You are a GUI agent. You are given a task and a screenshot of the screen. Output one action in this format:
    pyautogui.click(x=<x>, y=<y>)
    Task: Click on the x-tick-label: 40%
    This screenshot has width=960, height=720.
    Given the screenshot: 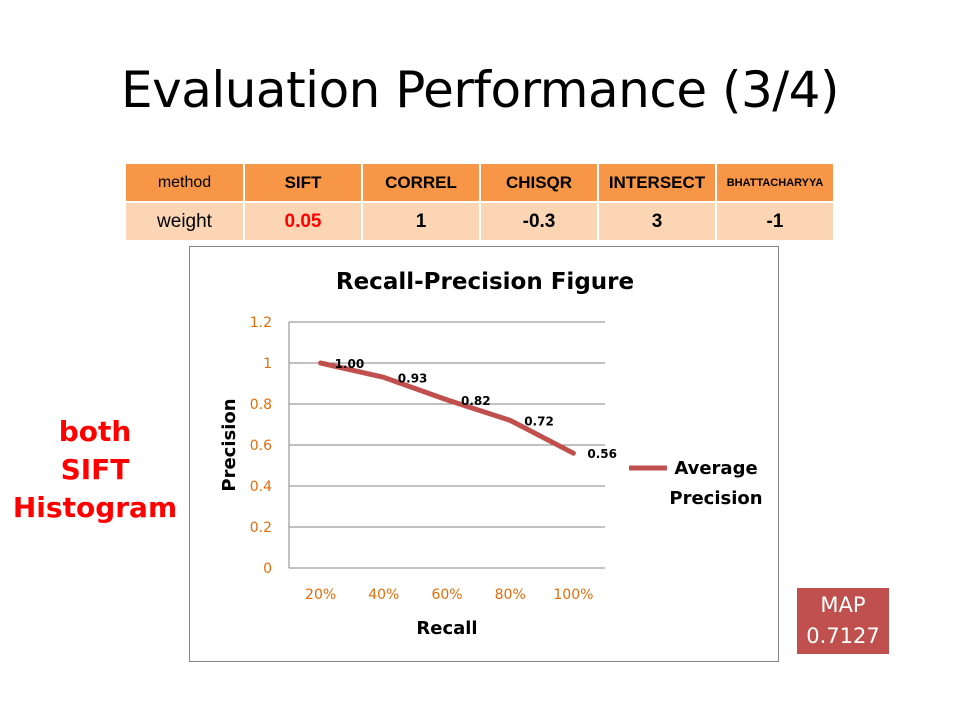 What is the action you would take?
    pyautogui.click(x=383, y=595)
    